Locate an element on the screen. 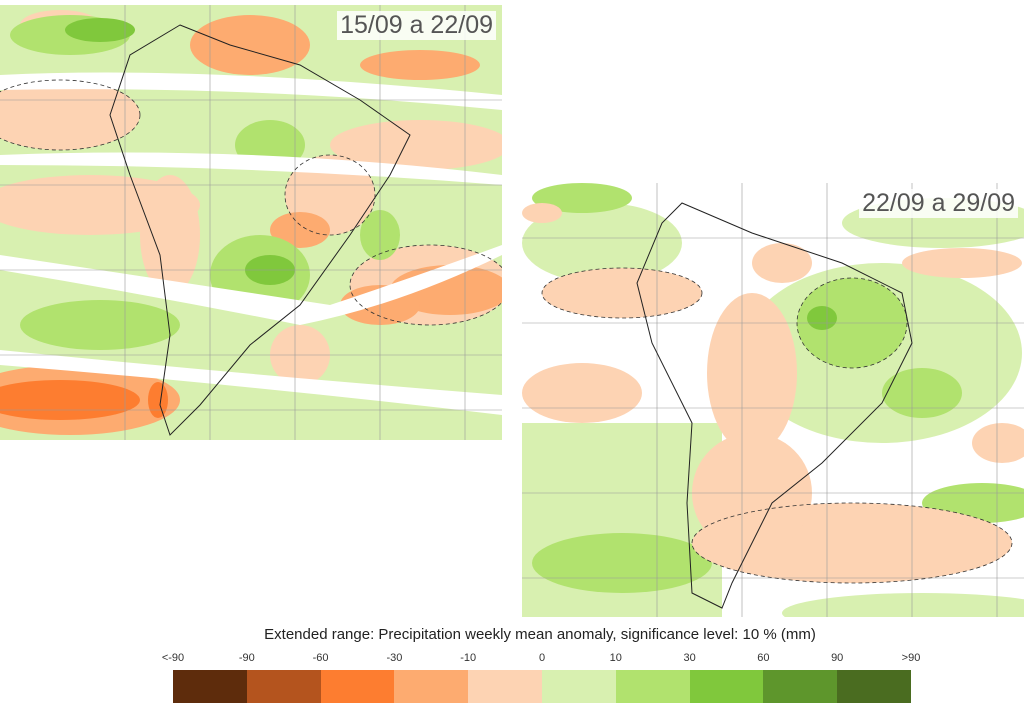 The height and width of the screenshot is (716, 1024). legend-tick-label: -10 is located at coordinates (468, 658).